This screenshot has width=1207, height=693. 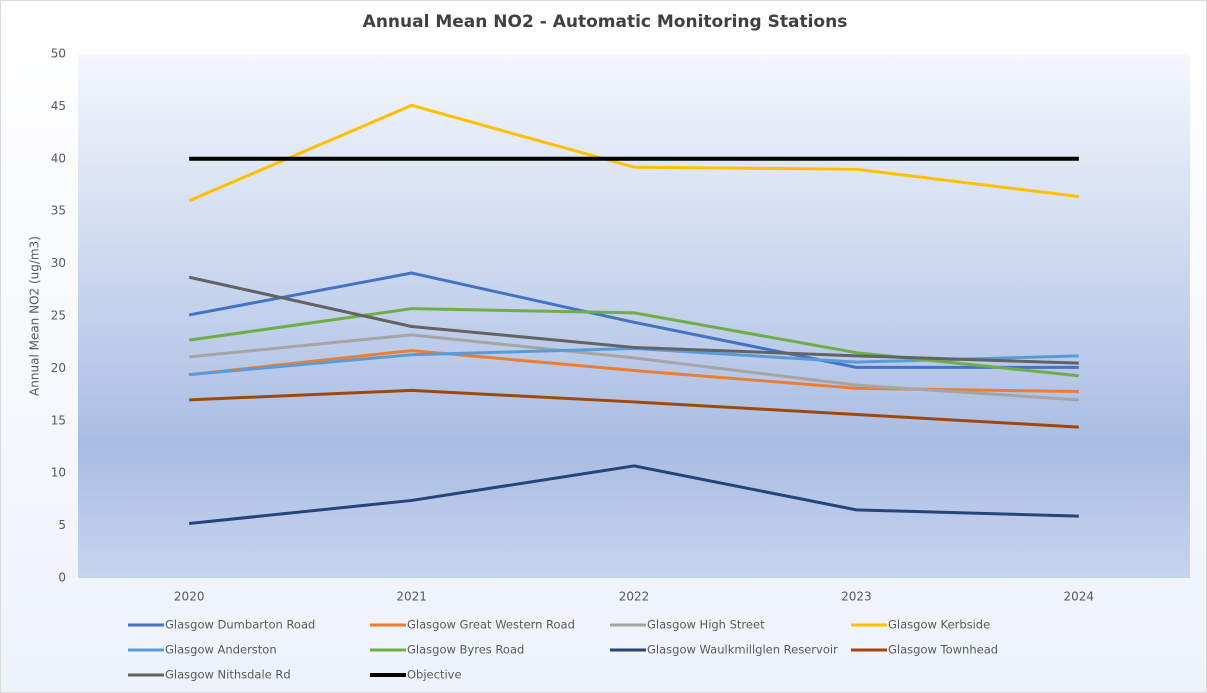 I want to click on y-tick-label: 5, so click(x=62, y=525).